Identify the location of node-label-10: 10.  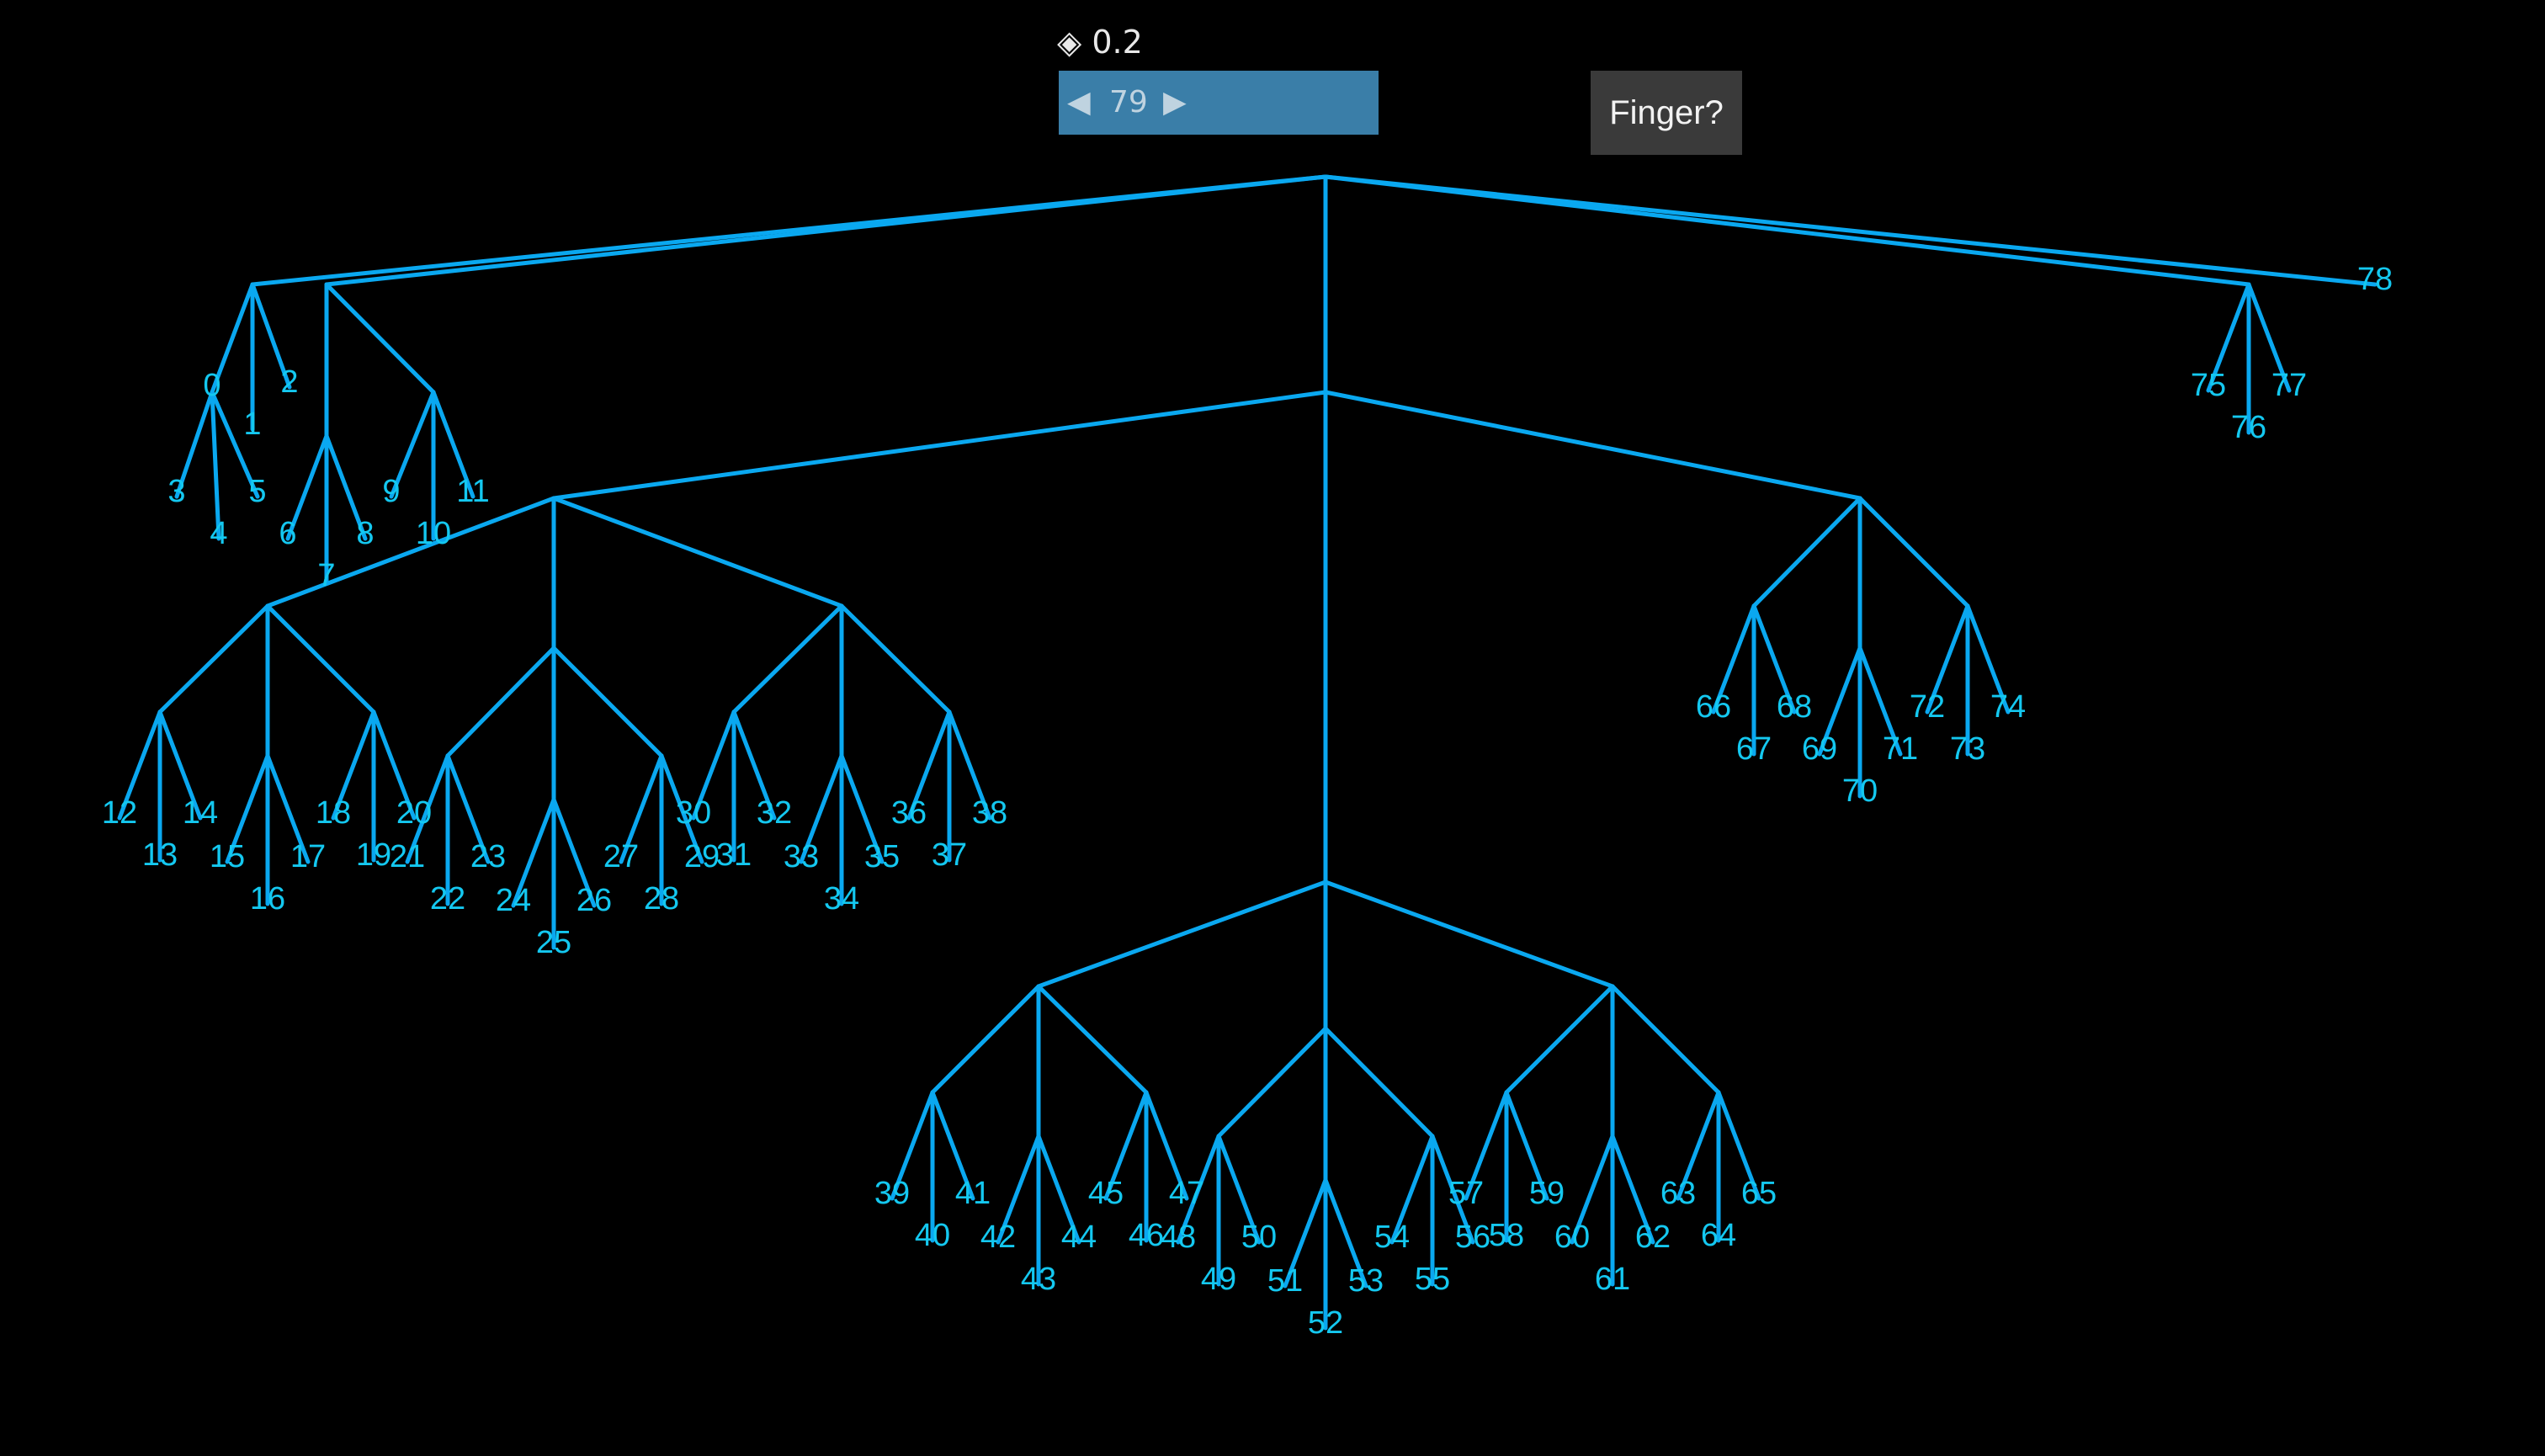
(433, 533).